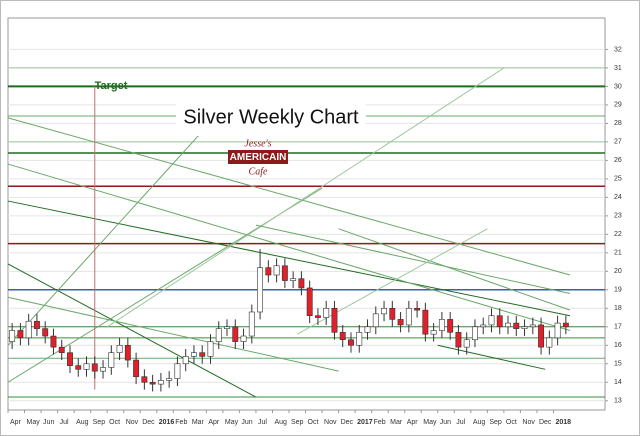  What do you see at coordinates (618, 123) in the screenshot?
I see `y-tick-label: 28` at bounding box center [618, 123].